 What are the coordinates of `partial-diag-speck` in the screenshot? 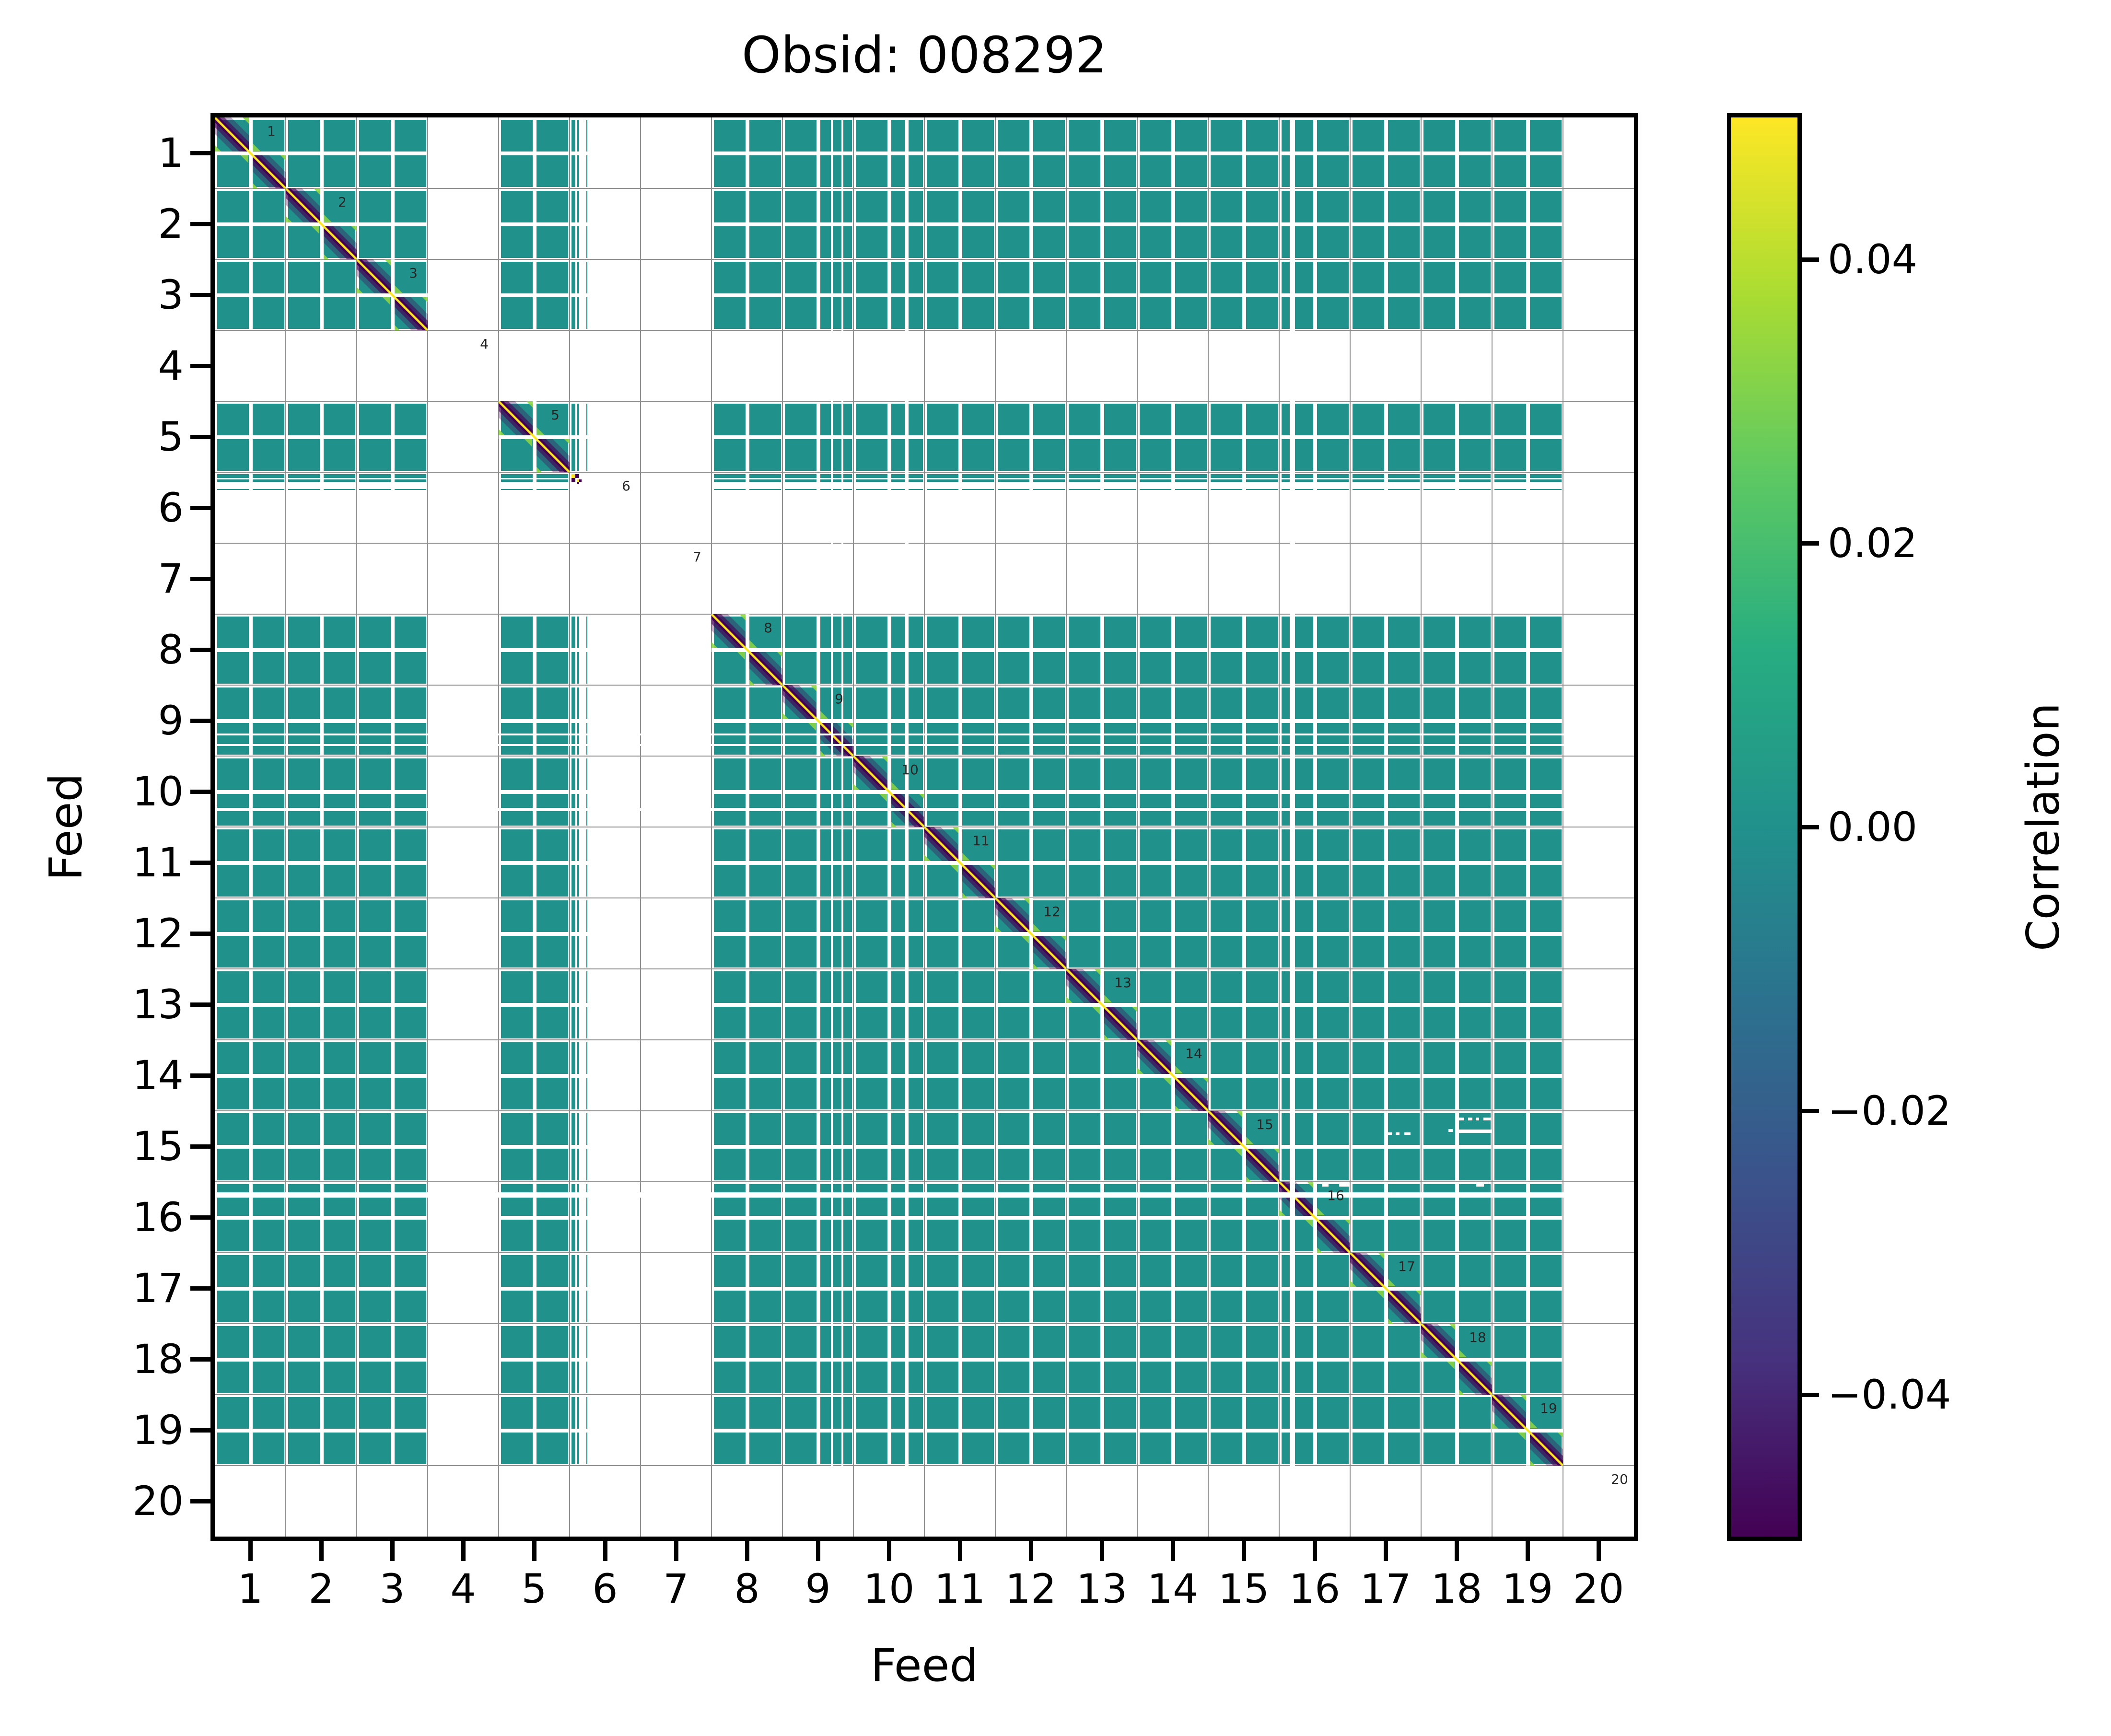 It's located at (578, 480).